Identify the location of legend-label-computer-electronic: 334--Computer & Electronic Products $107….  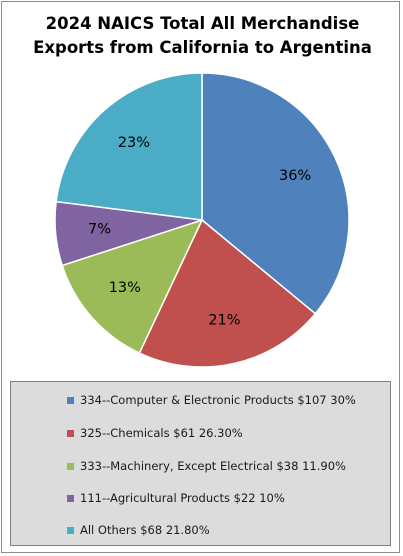
(218, 400).